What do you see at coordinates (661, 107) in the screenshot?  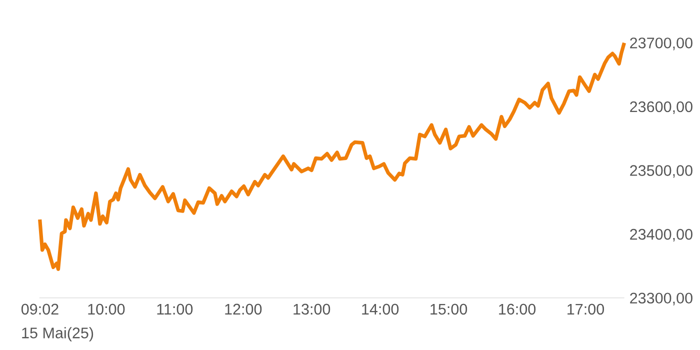 I see `y-tick-label: 23600,00` at bounding box center [661, 107].